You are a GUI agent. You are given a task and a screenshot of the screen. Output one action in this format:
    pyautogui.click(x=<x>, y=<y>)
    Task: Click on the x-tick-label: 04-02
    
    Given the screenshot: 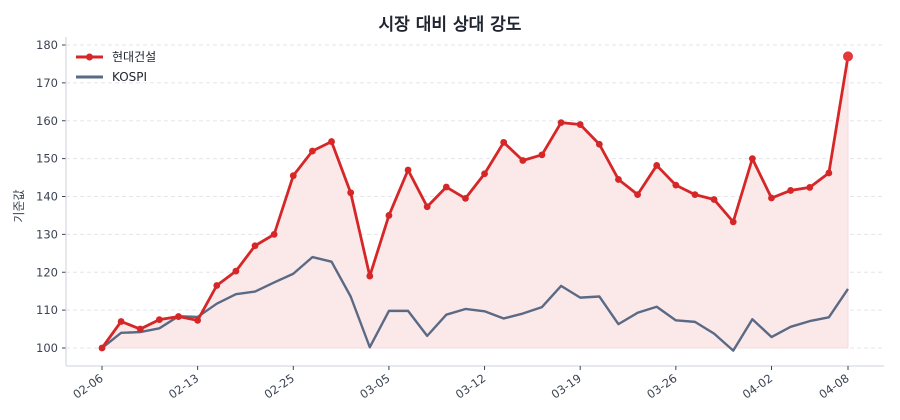 What is the action you would take?
    pyautogui.click(x=757, y=386)
    